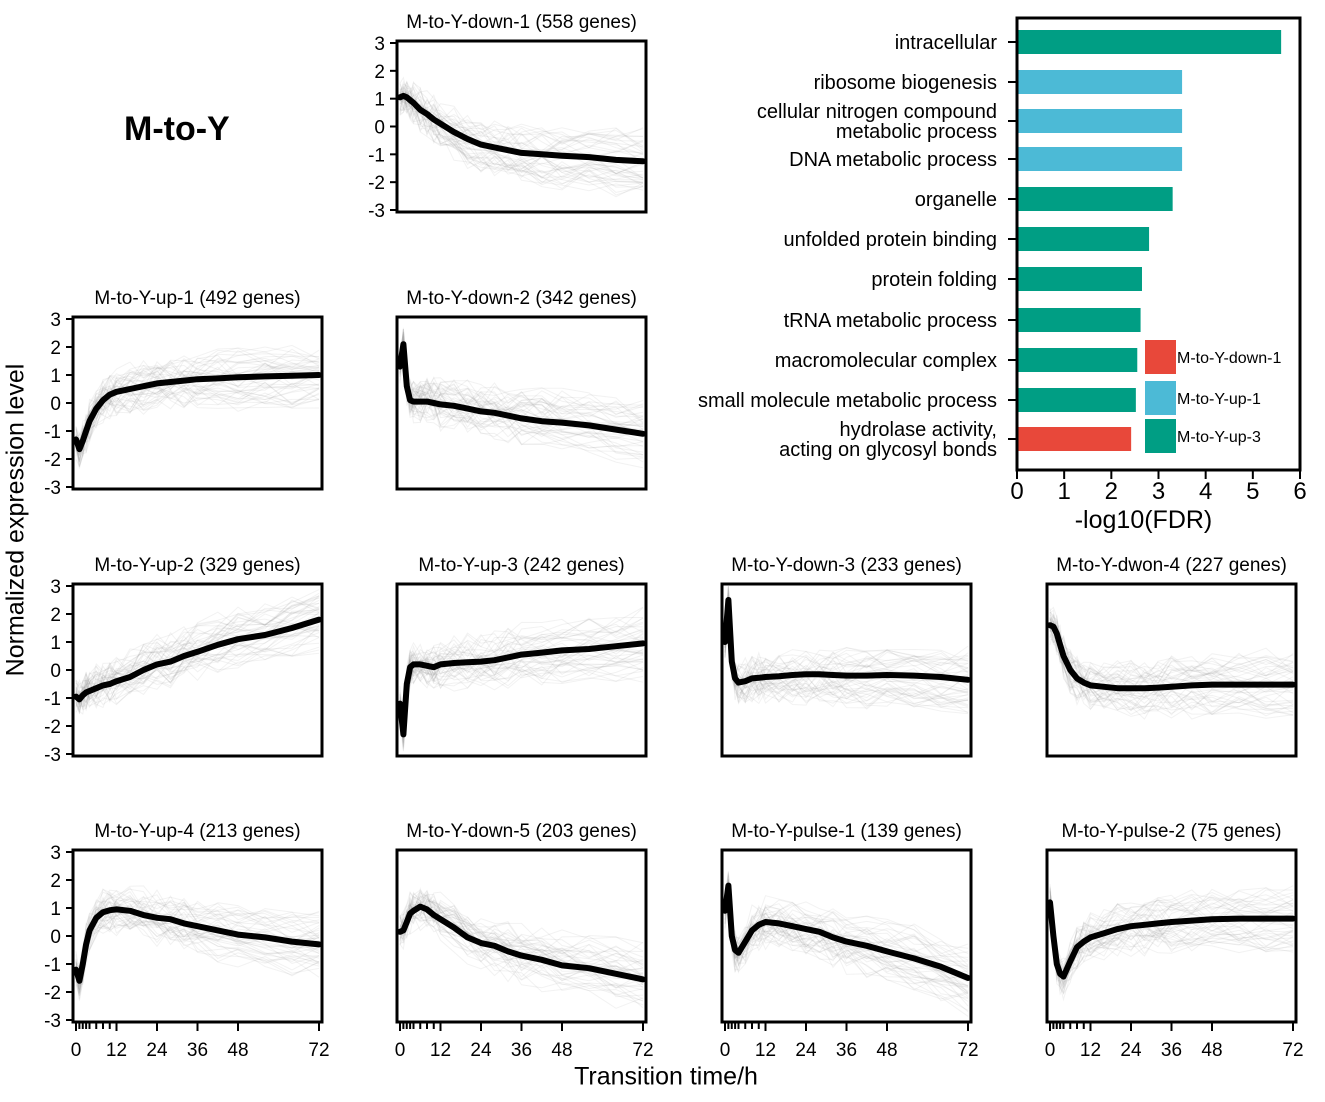 The height and width of the screenshot is (1102, 1325). I want to click on x-tick-label: 1, so click(1063, 491).